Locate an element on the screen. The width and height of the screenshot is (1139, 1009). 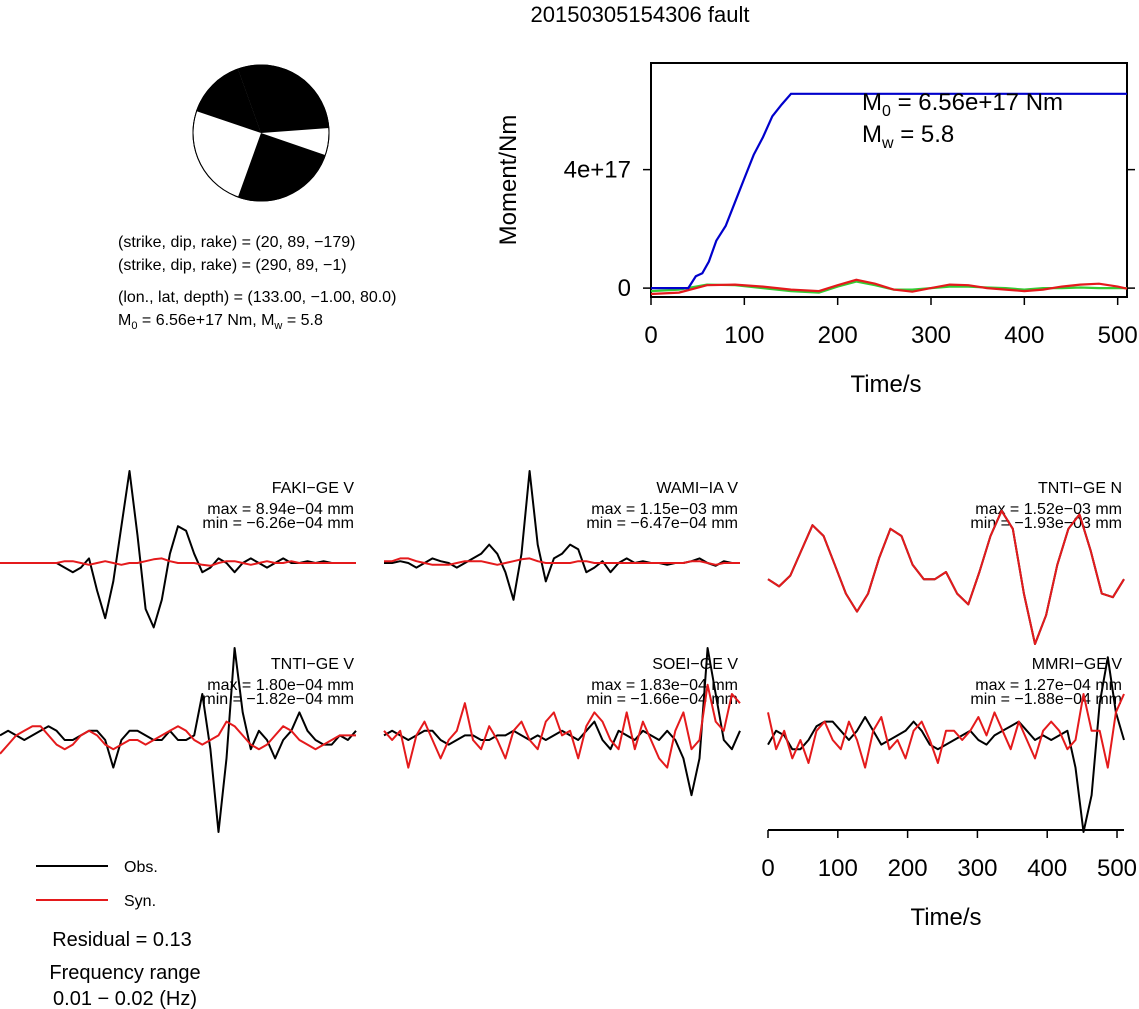
moment-xtick-label: 100 is located at coordinates (744, 335).